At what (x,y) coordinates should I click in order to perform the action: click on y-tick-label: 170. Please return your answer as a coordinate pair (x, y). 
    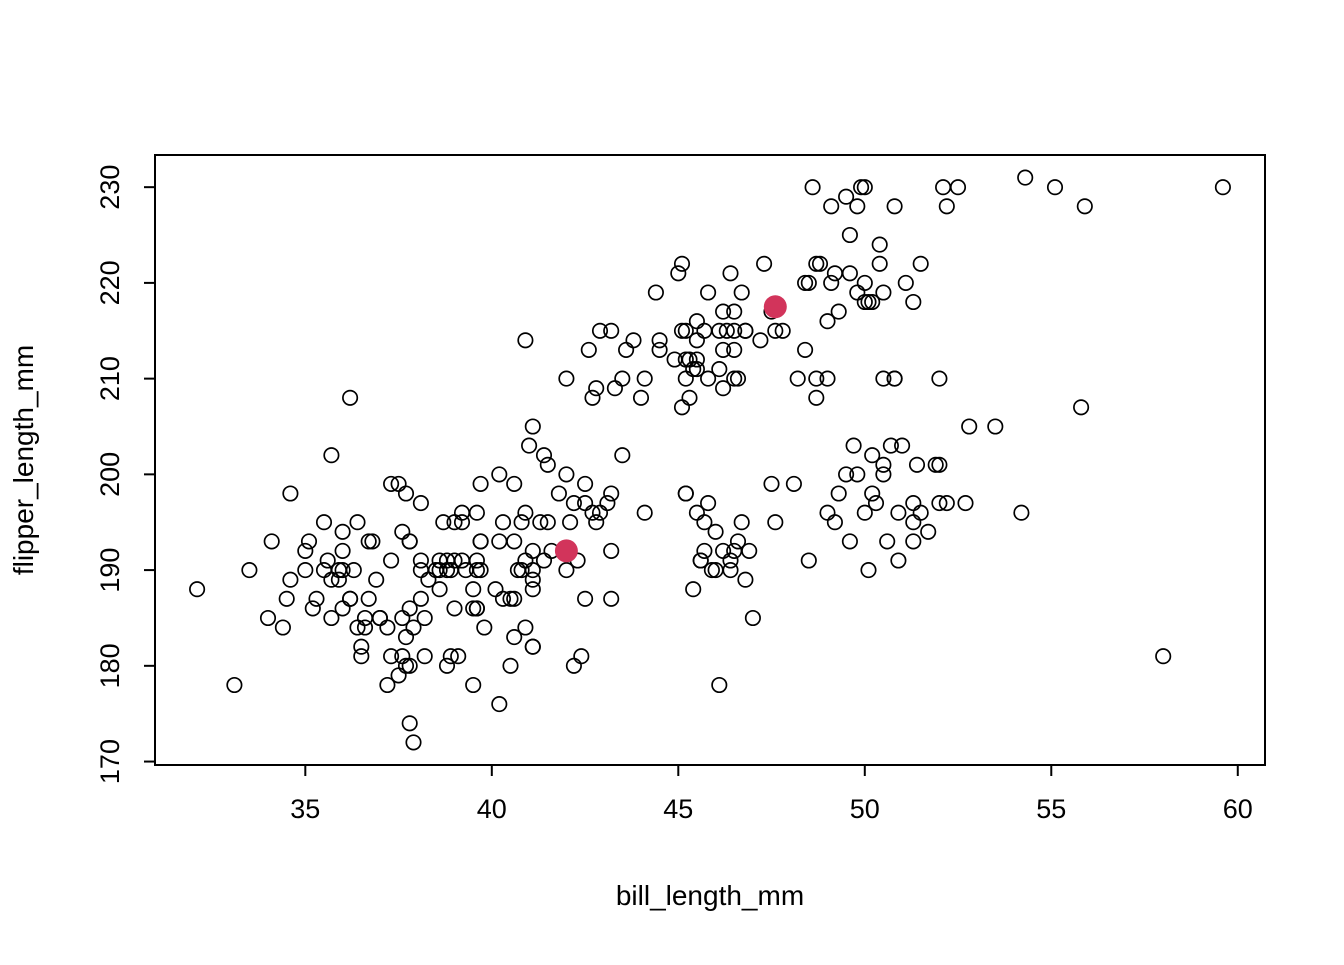
    Looking at the image, I should click on (110, 761).